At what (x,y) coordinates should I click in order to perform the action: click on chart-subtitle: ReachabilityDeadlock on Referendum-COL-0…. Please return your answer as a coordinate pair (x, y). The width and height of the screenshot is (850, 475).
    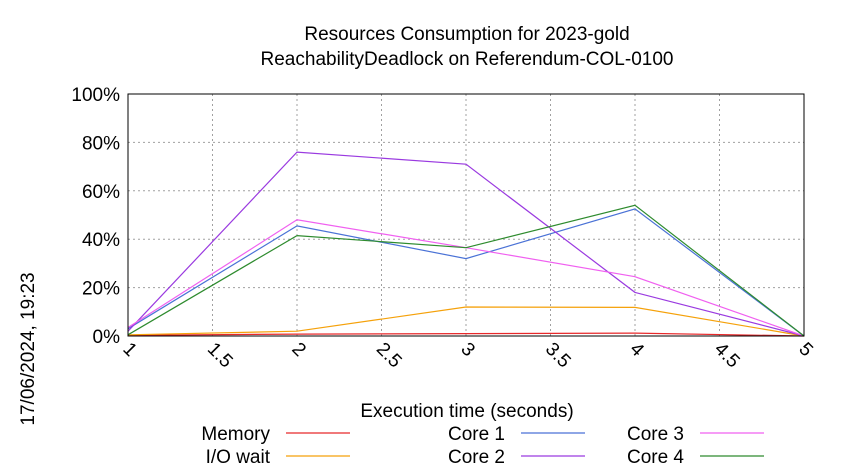
    Looking at the image, I should click on (467, 59).